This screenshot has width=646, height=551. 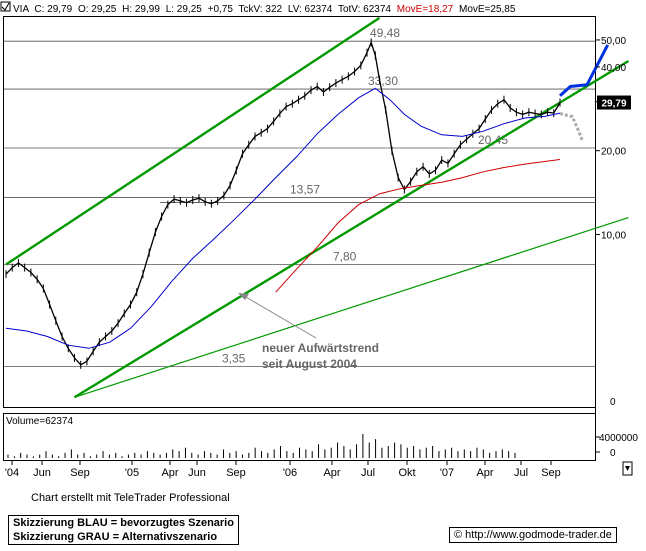 What do you see at coordinates (551, 473) in the screenshot?
I see `x-tick-label-14: Sep` at bounding box center [551, 473].